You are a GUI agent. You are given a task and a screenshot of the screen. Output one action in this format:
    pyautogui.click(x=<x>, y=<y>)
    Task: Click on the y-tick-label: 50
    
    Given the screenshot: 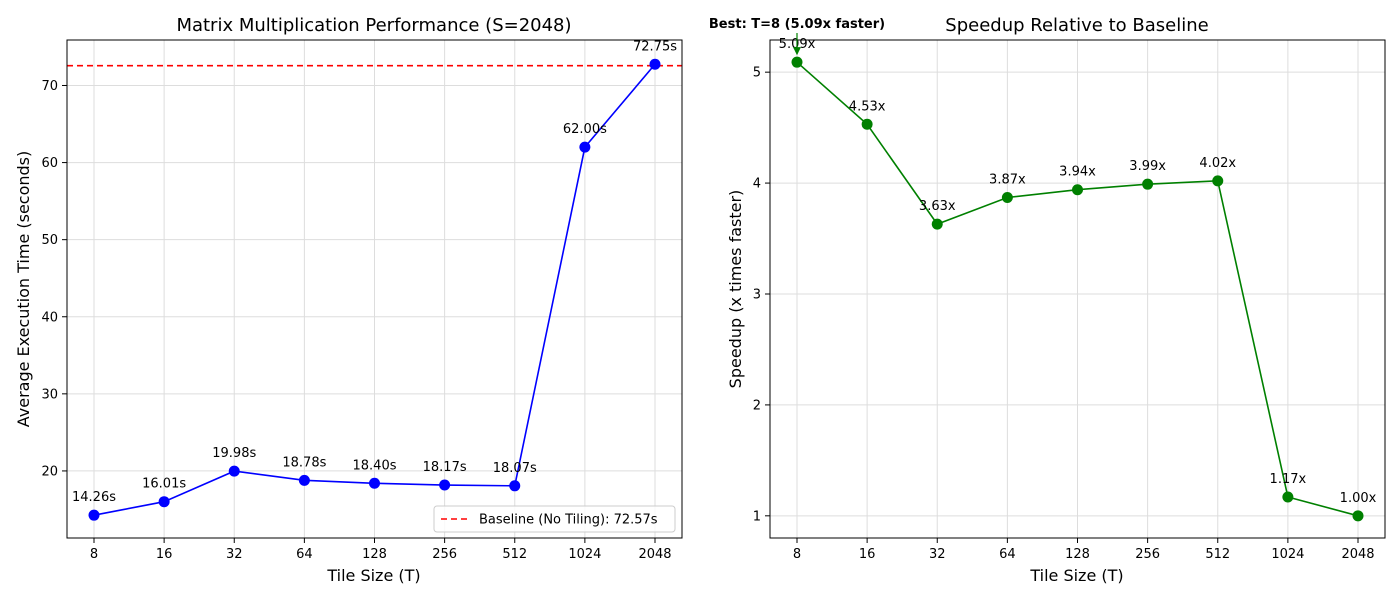 What is the action you would take?
    pyautogui.click(x=49, y=240)
    